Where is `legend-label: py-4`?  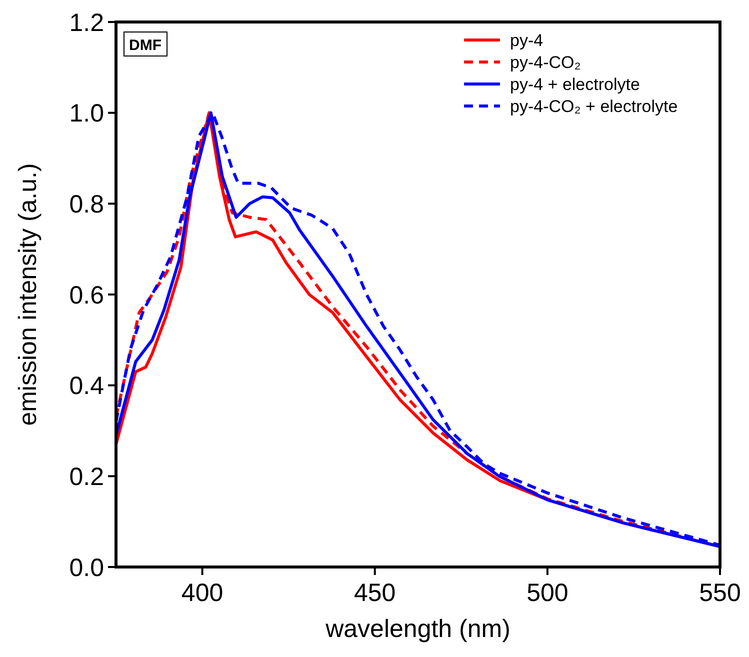 legend-label: py-4 is located at coordinates (527, 40).